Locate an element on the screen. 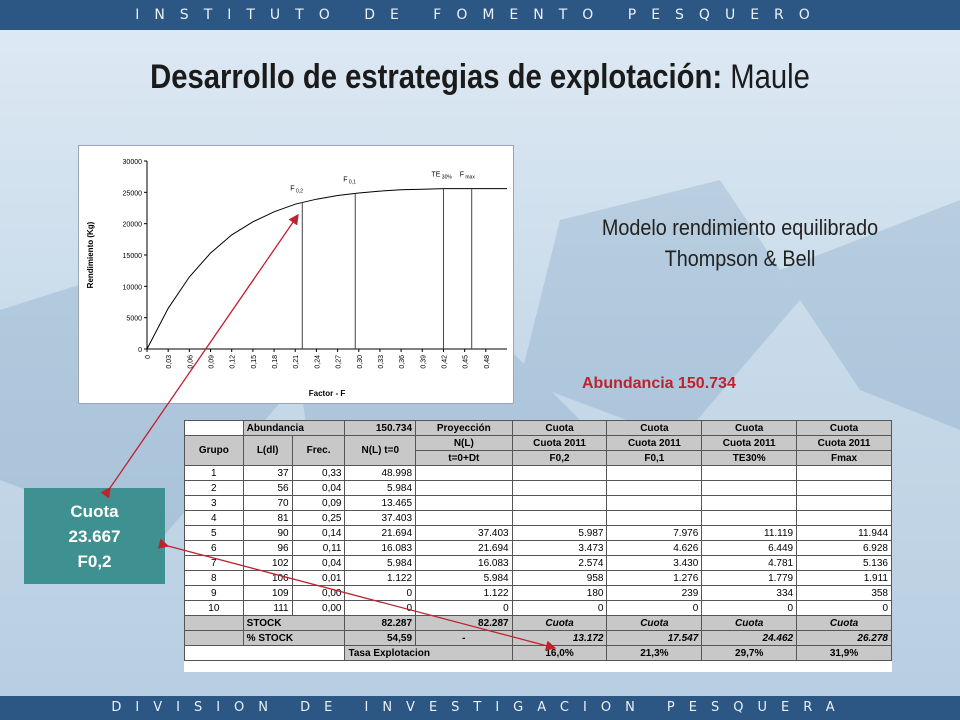  value-cell: 0,09 is located at coordinates (318, 503).